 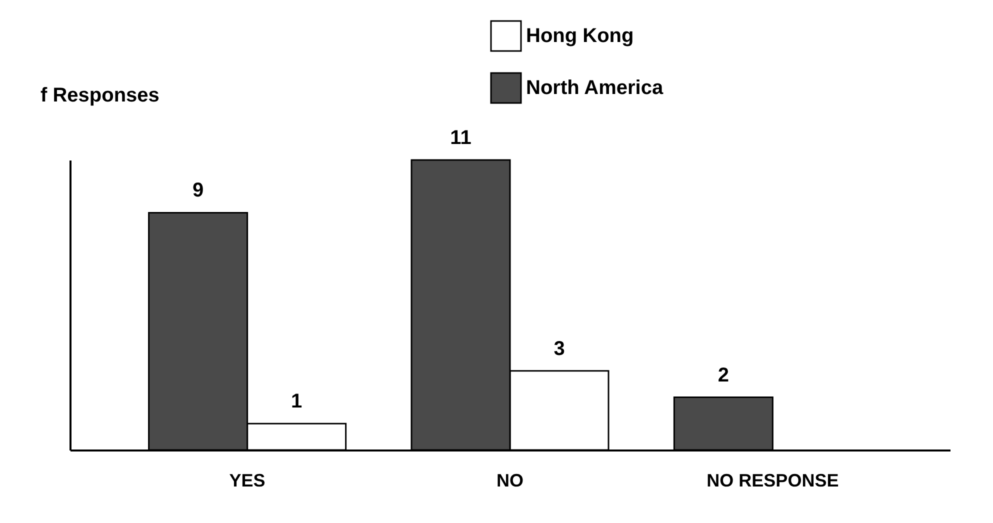 What do you see at coordinates (100, 95) in the screenshot?
I see `y-axis-title: f Responses` at bounding box center [100, 95].